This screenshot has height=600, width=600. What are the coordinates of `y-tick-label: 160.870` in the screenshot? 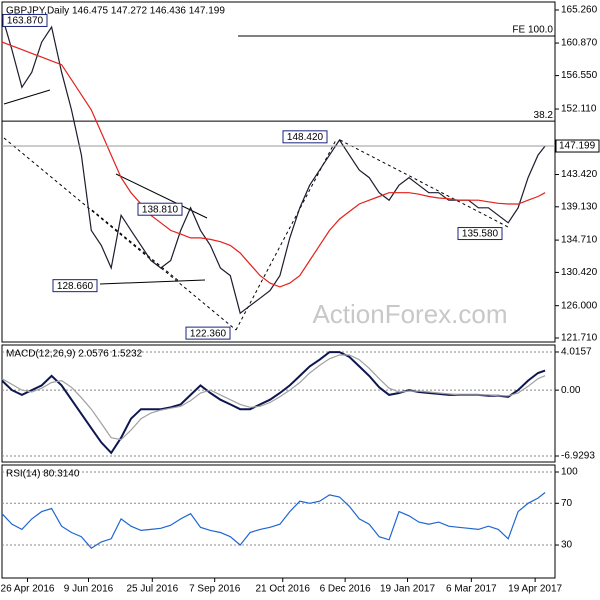 It's located at (579, 43).